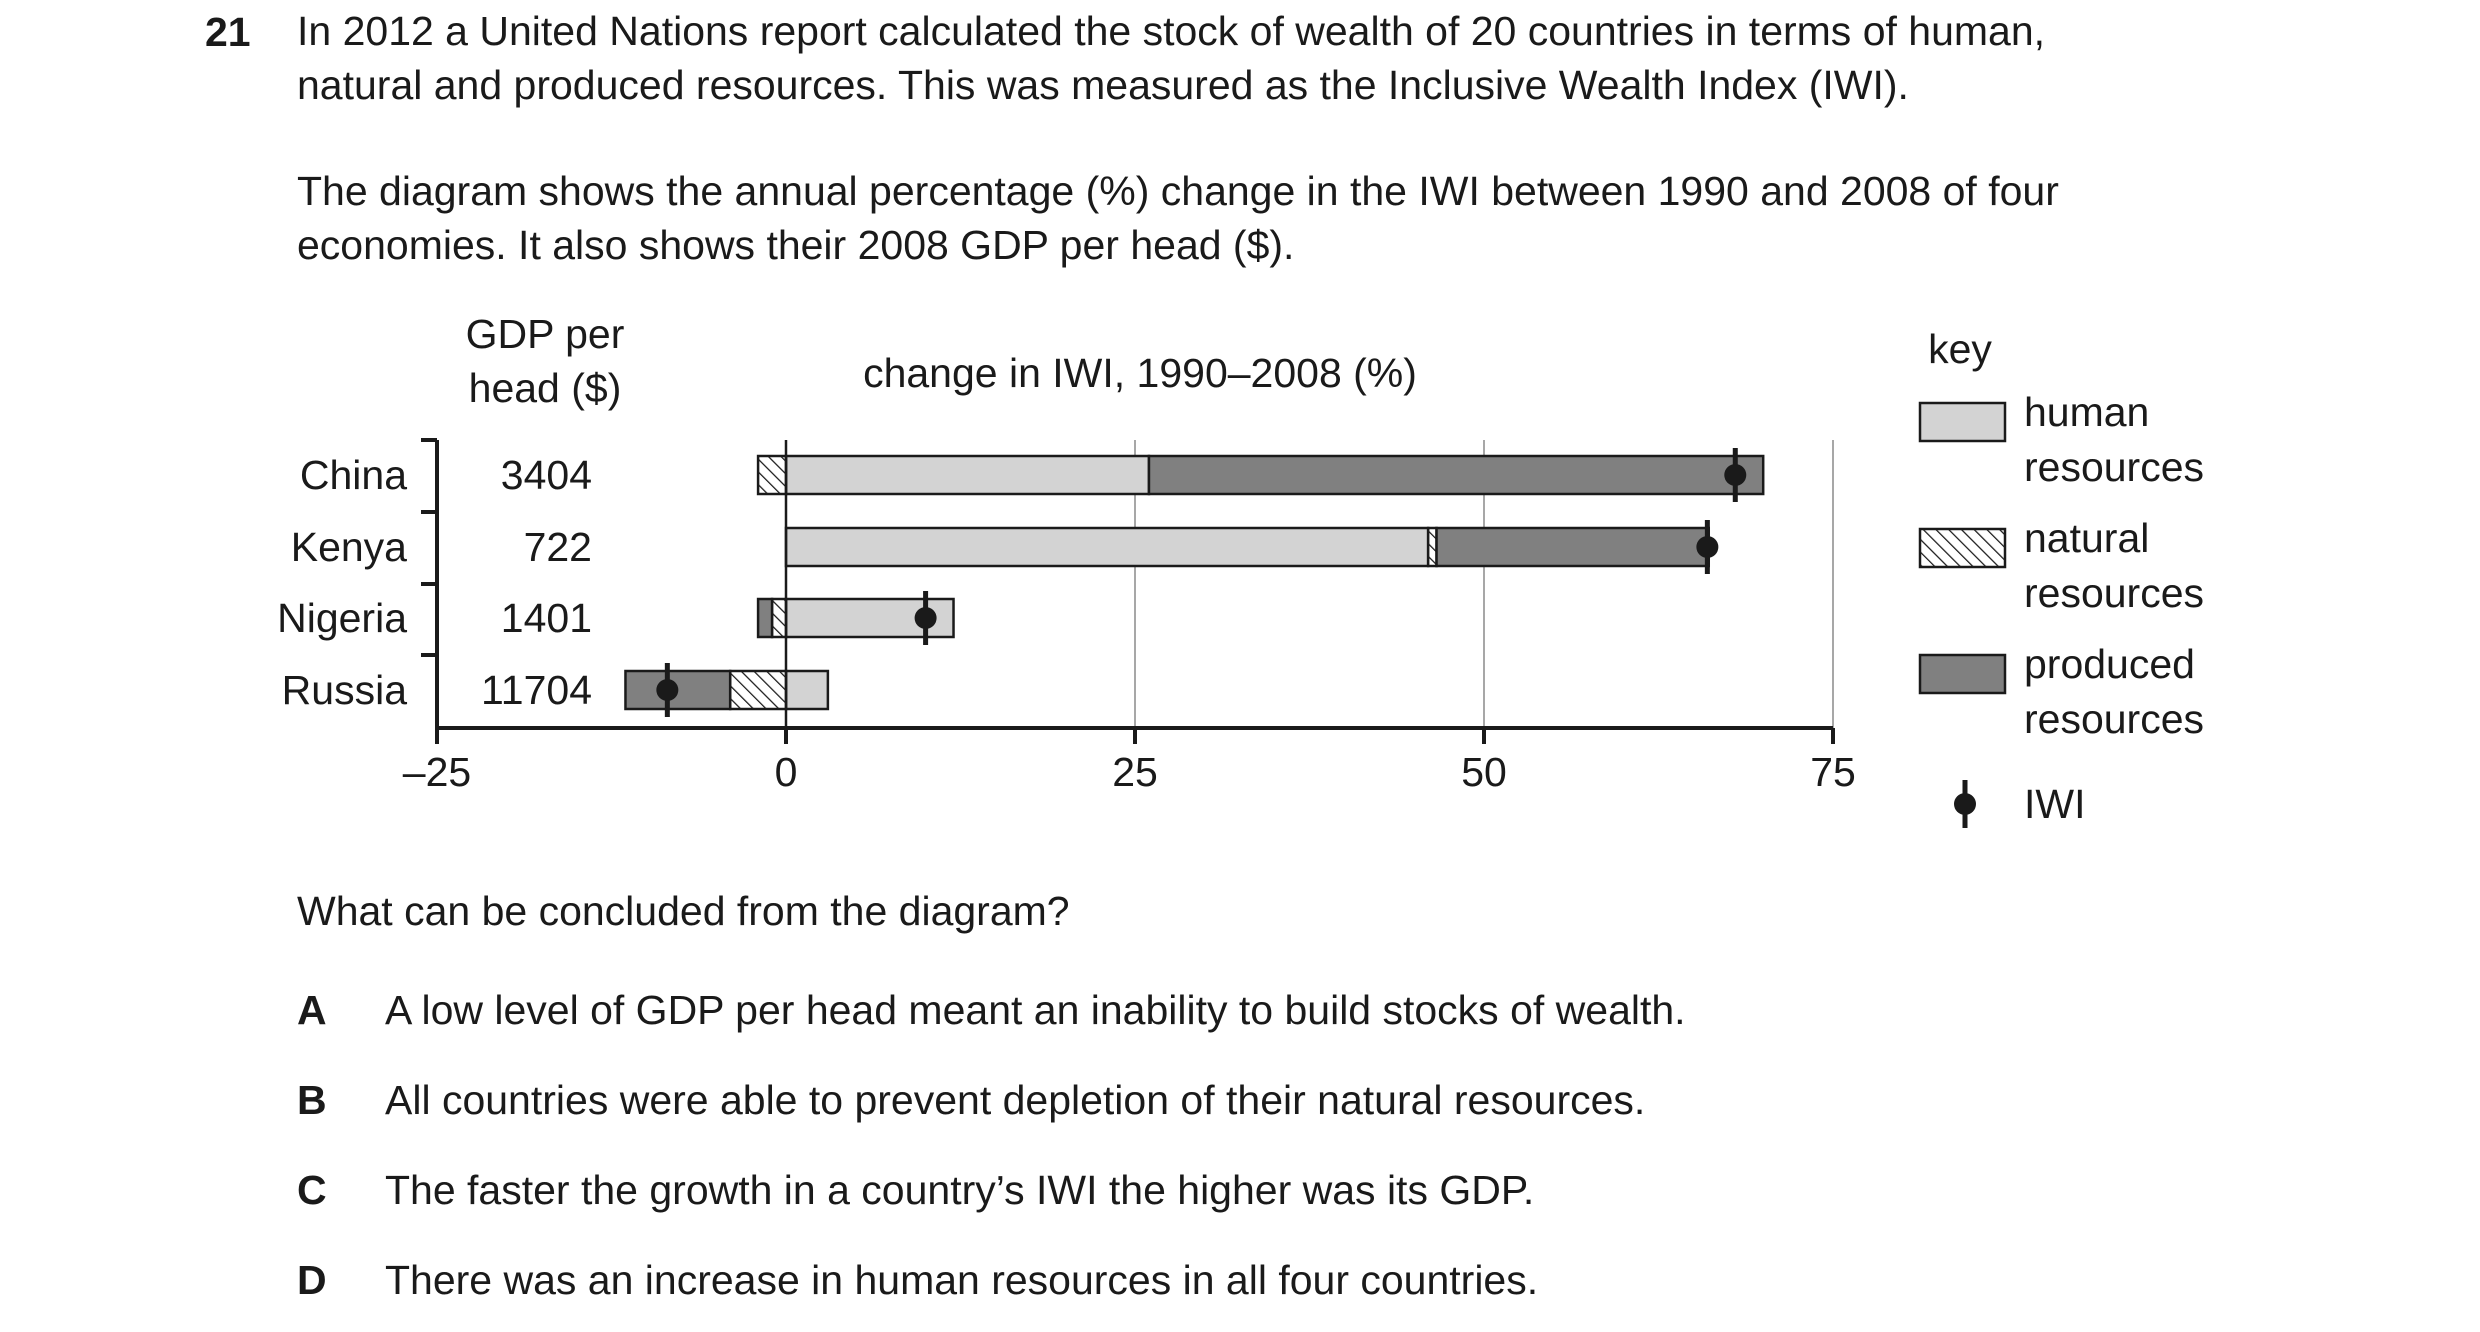 The image size is (2480, 1332). Describe the element at coordinates (2114, 593) in the screenshot. I see `legend-label-natural-2: resources` at that location.